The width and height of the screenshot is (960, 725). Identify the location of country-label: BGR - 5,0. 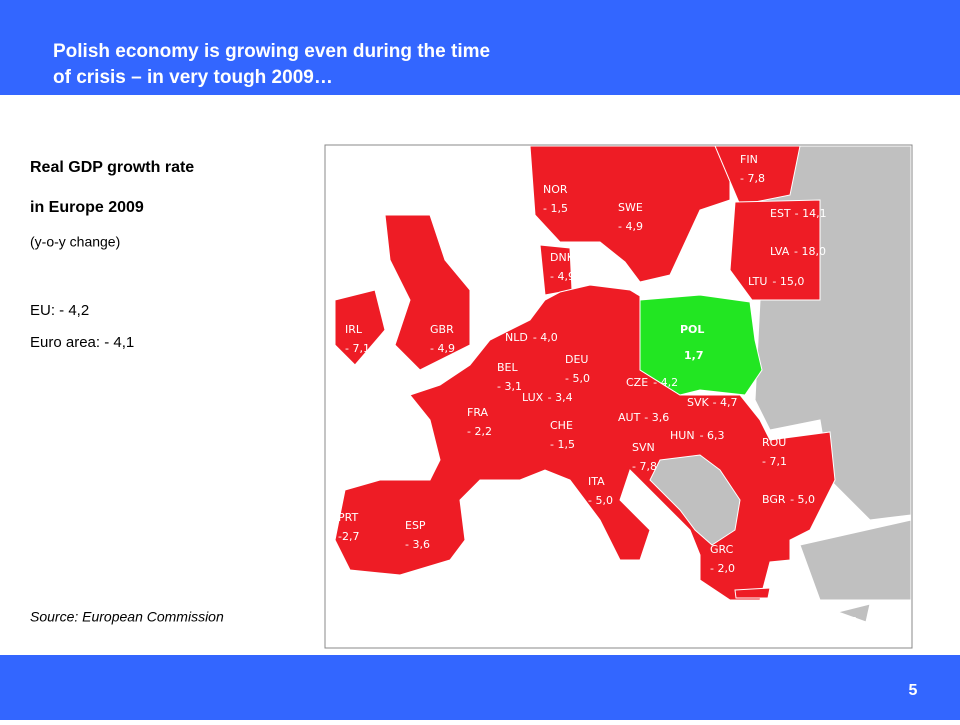
(788, 499).